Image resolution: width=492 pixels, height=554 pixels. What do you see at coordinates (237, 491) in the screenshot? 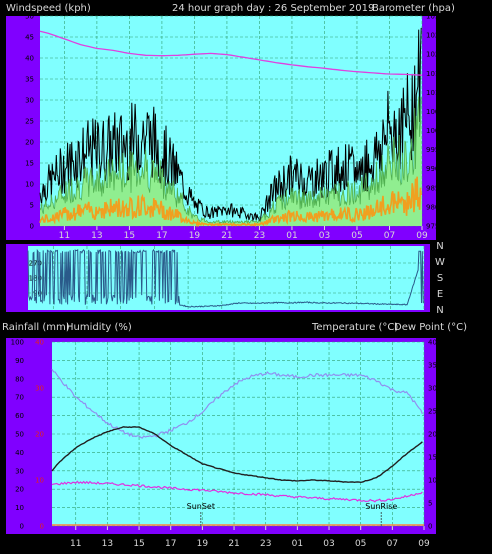
I see `dewpoint-line` at bounding box center [237, 491].